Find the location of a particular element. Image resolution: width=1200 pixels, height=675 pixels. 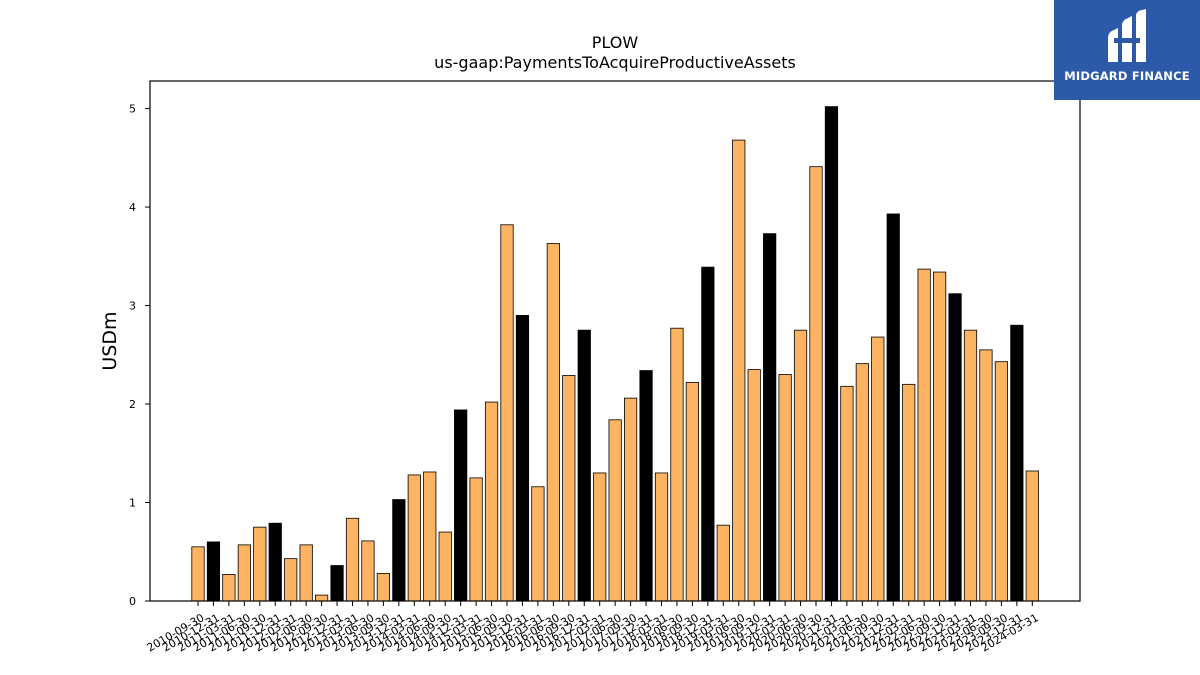

midgard-logo-icon is located at coordinates (1127, 35).